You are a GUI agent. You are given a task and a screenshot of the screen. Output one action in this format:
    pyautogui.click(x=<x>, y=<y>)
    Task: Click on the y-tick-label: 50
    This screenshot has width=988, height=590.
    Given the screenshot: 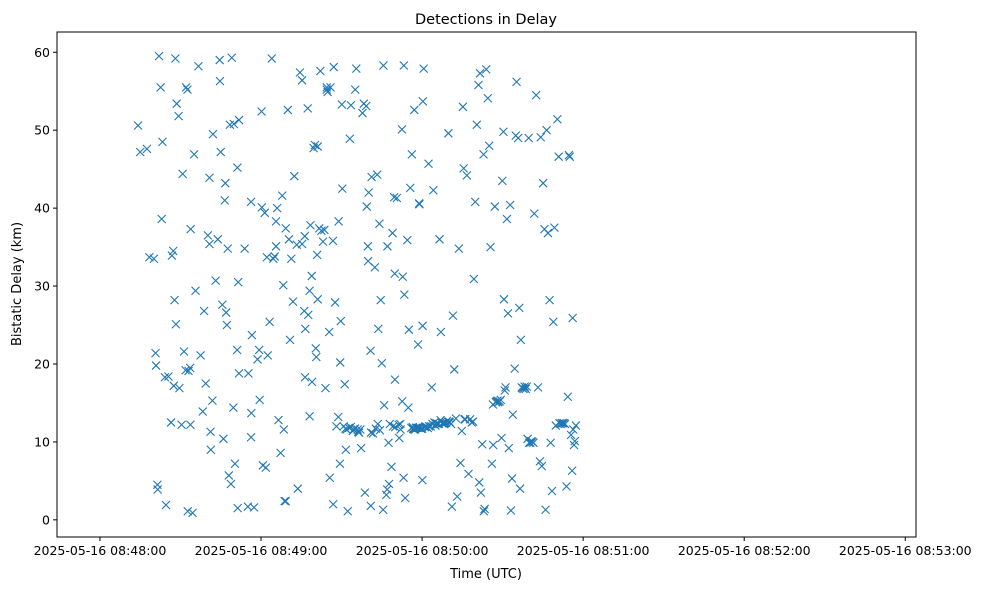 What is the action you would take?
    pyautogui.click(x=42, y=130)
    